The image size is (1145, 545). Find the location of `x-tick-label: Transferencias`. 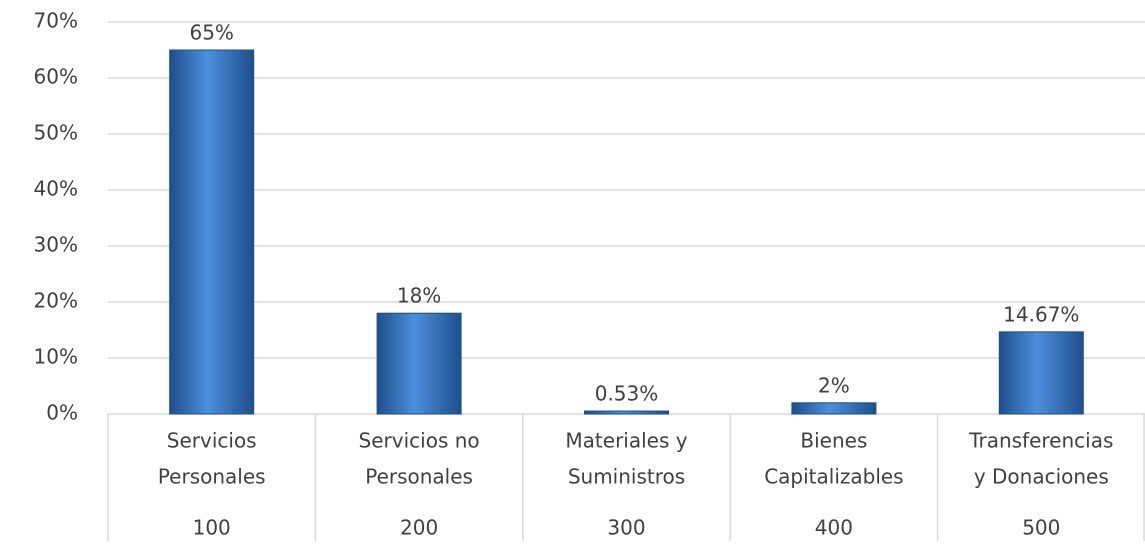

x-tick-label: Transferencias is located at coordinates (1040, 441).